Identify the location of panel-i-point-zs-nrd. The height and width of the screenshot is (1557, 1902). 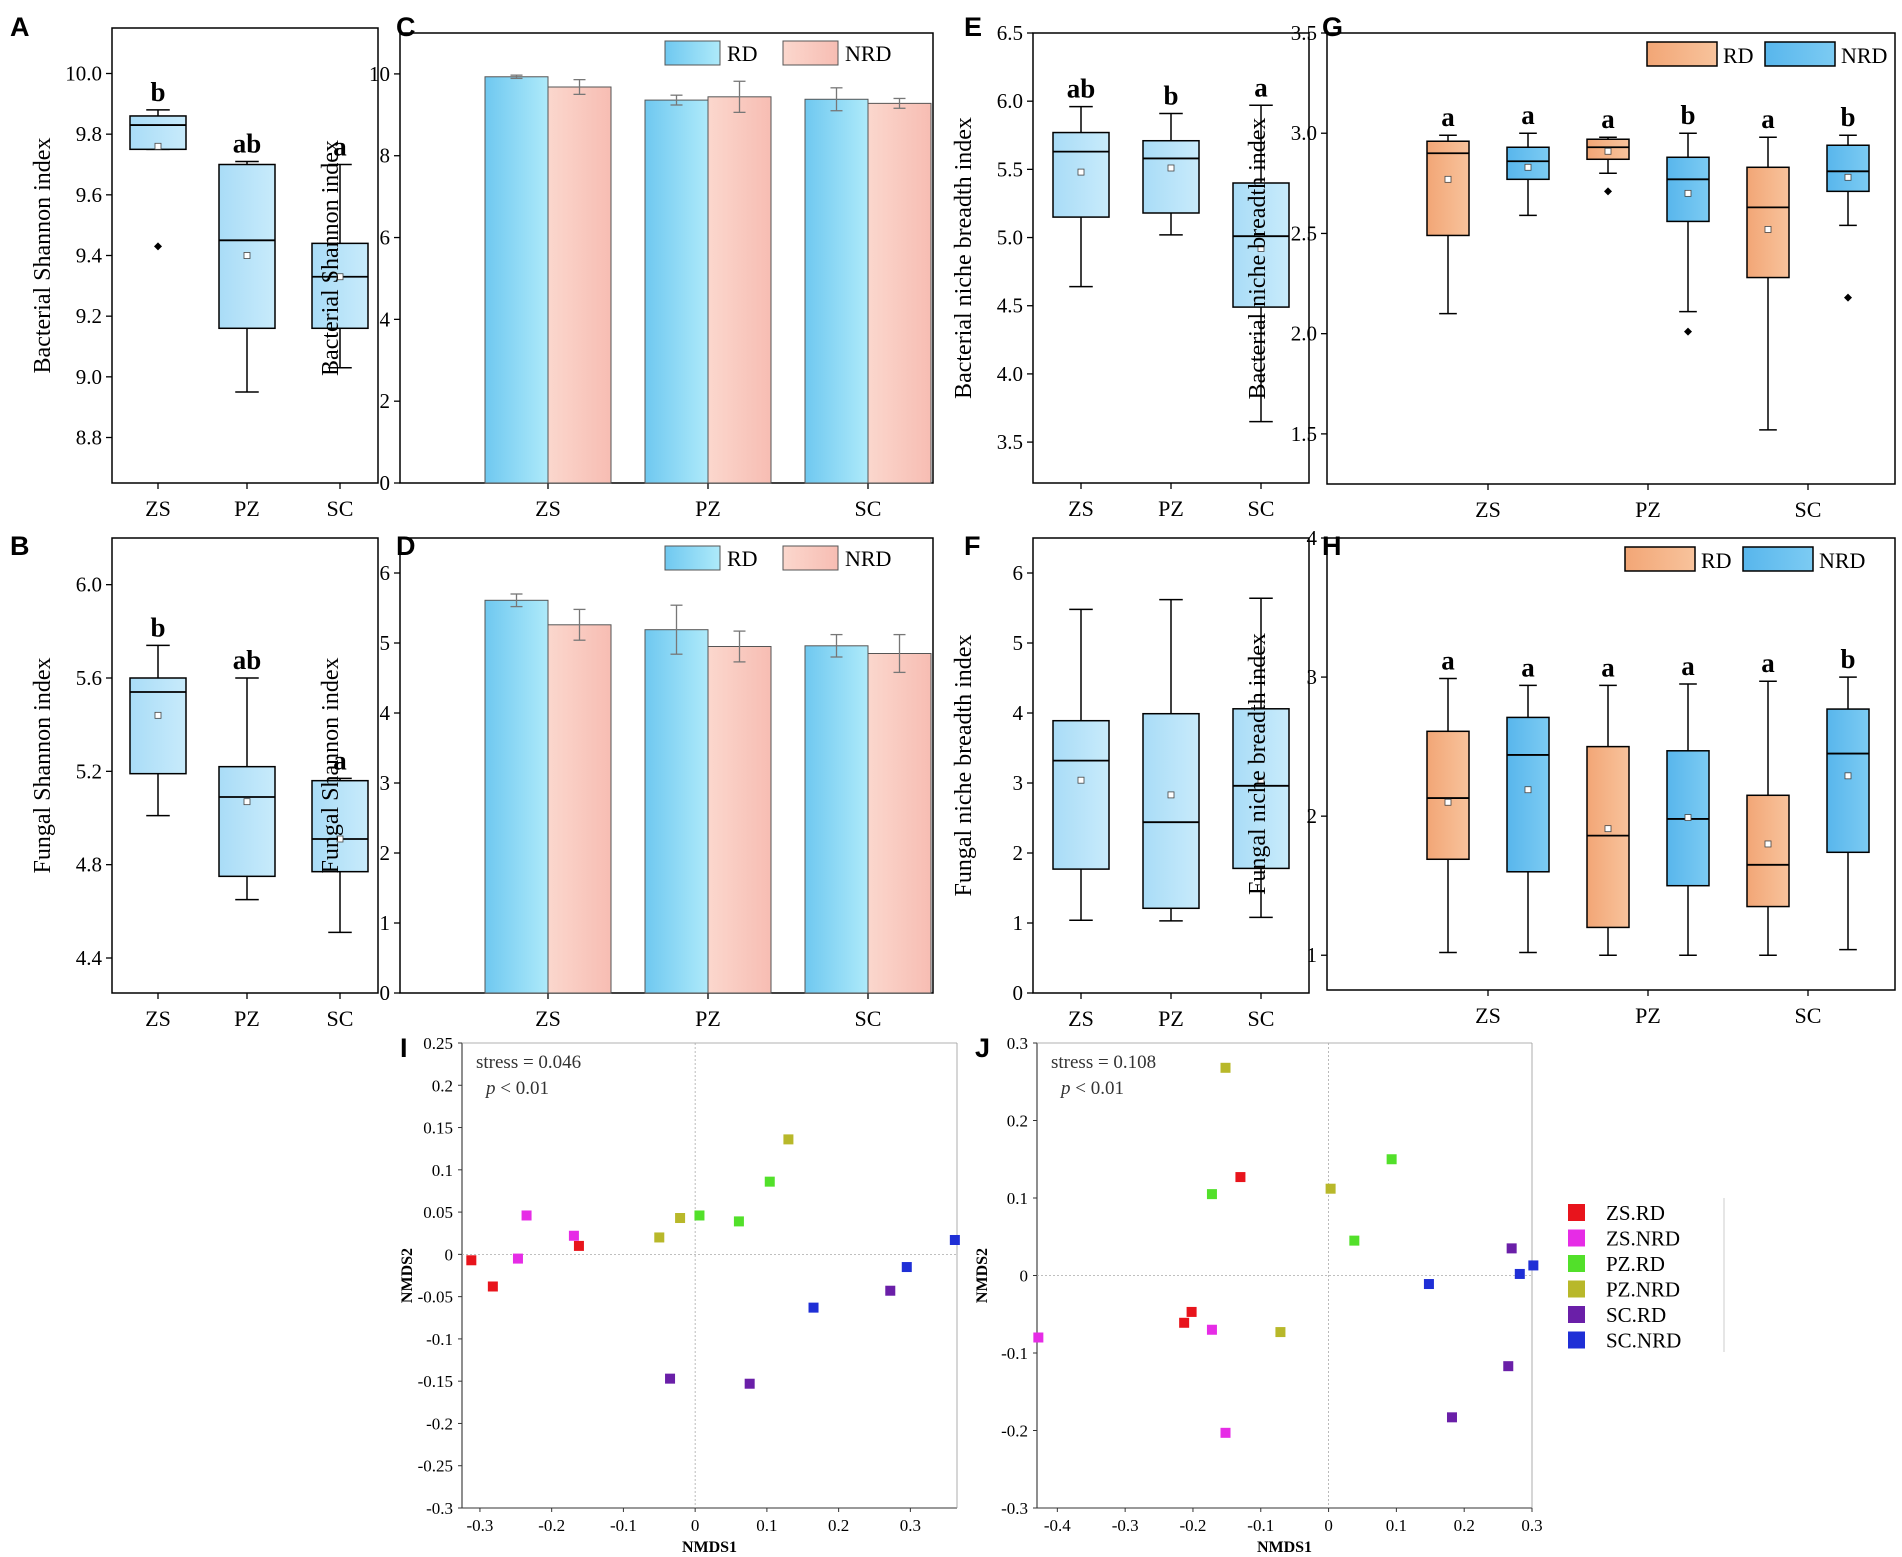
(573, 1235).